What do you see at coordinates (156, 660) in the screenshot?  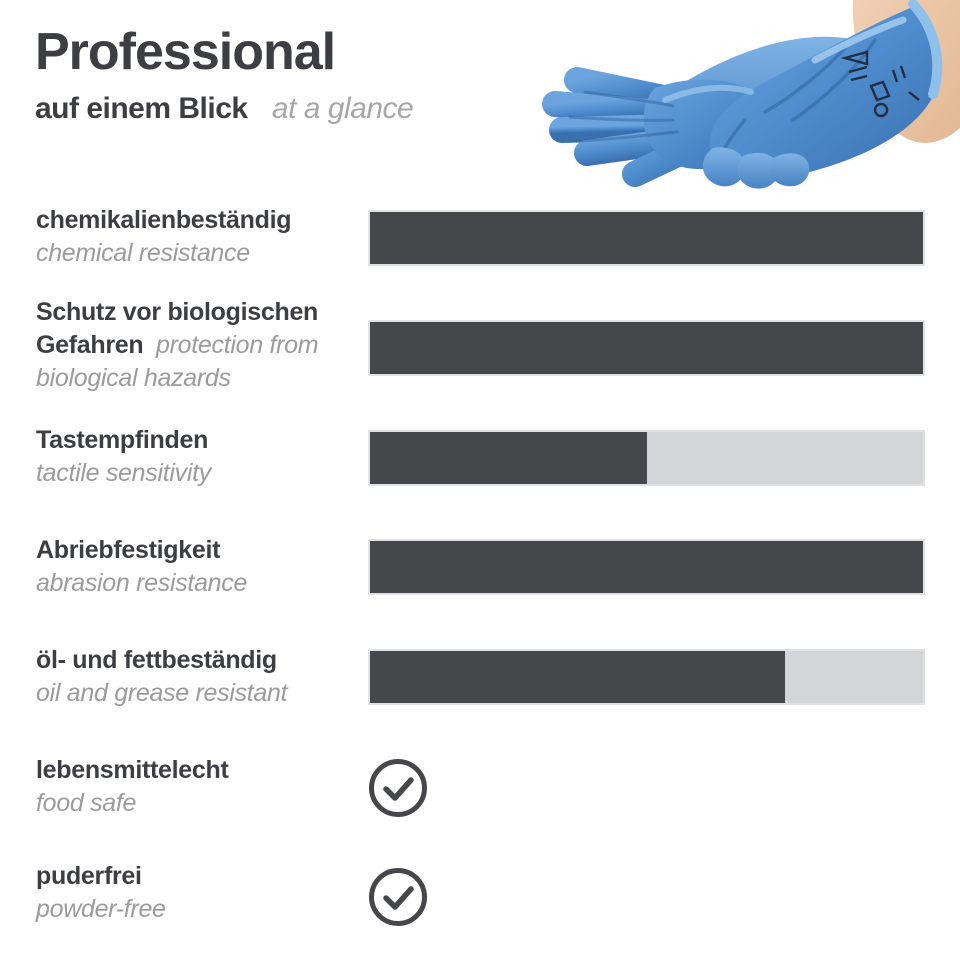 I see `feature-label-de: öl- und fettbeständig` at bounding box center [156, 660].